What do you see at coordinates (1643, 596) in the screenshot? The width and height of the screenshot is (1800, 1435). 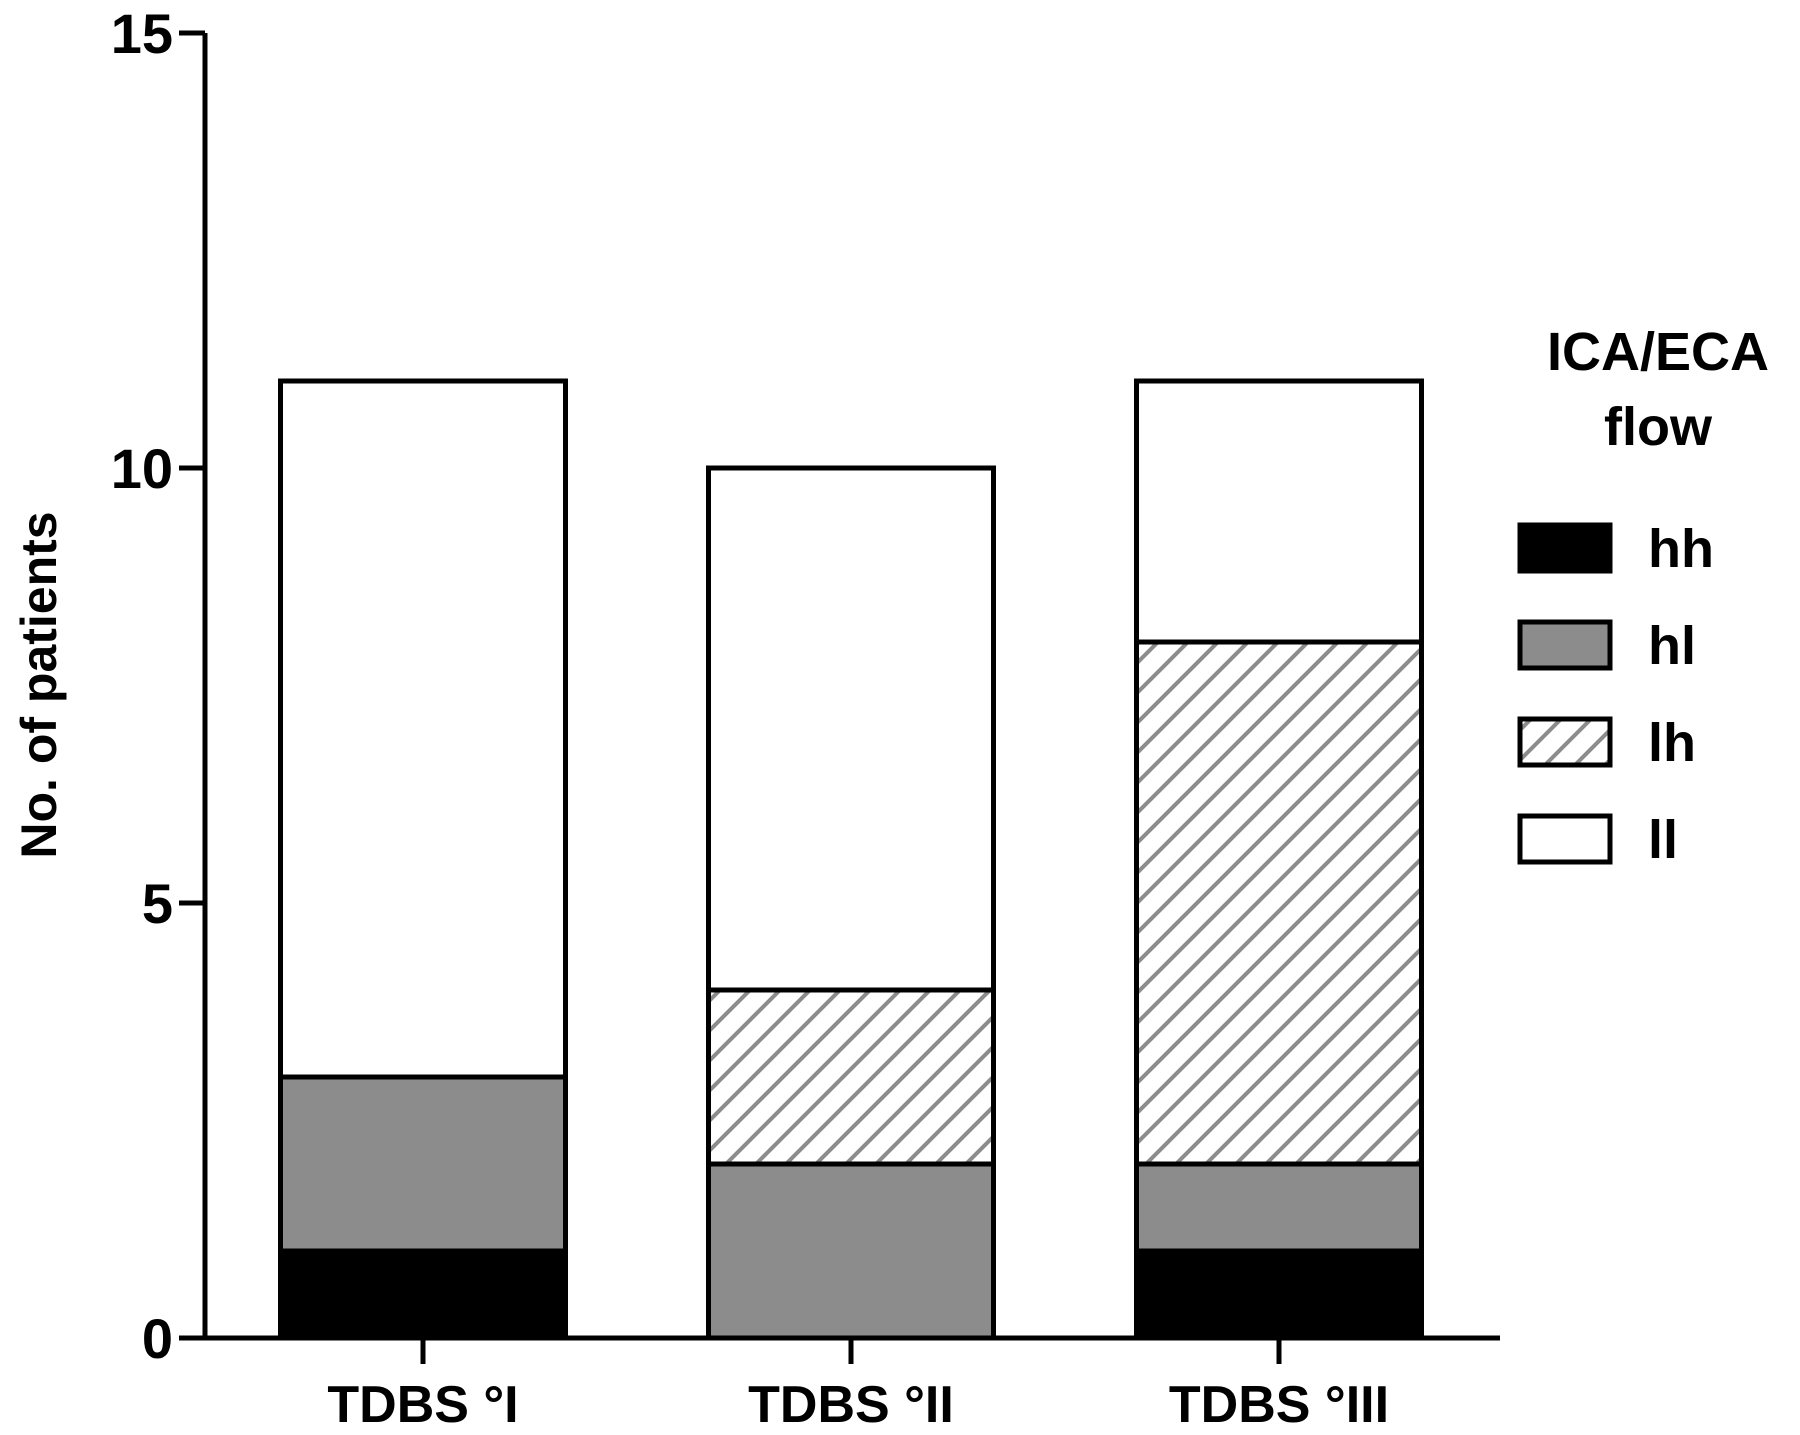 I see `legend: ICA/ECA flow hh hl lh ll` at bounding box center [1643, 596].